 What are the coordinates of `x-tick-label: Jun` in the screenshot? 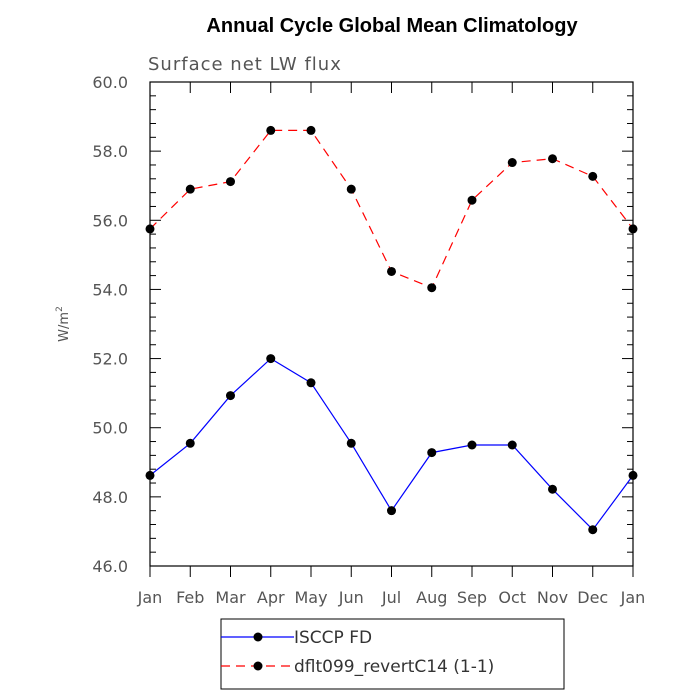 It's located at (351, 597).